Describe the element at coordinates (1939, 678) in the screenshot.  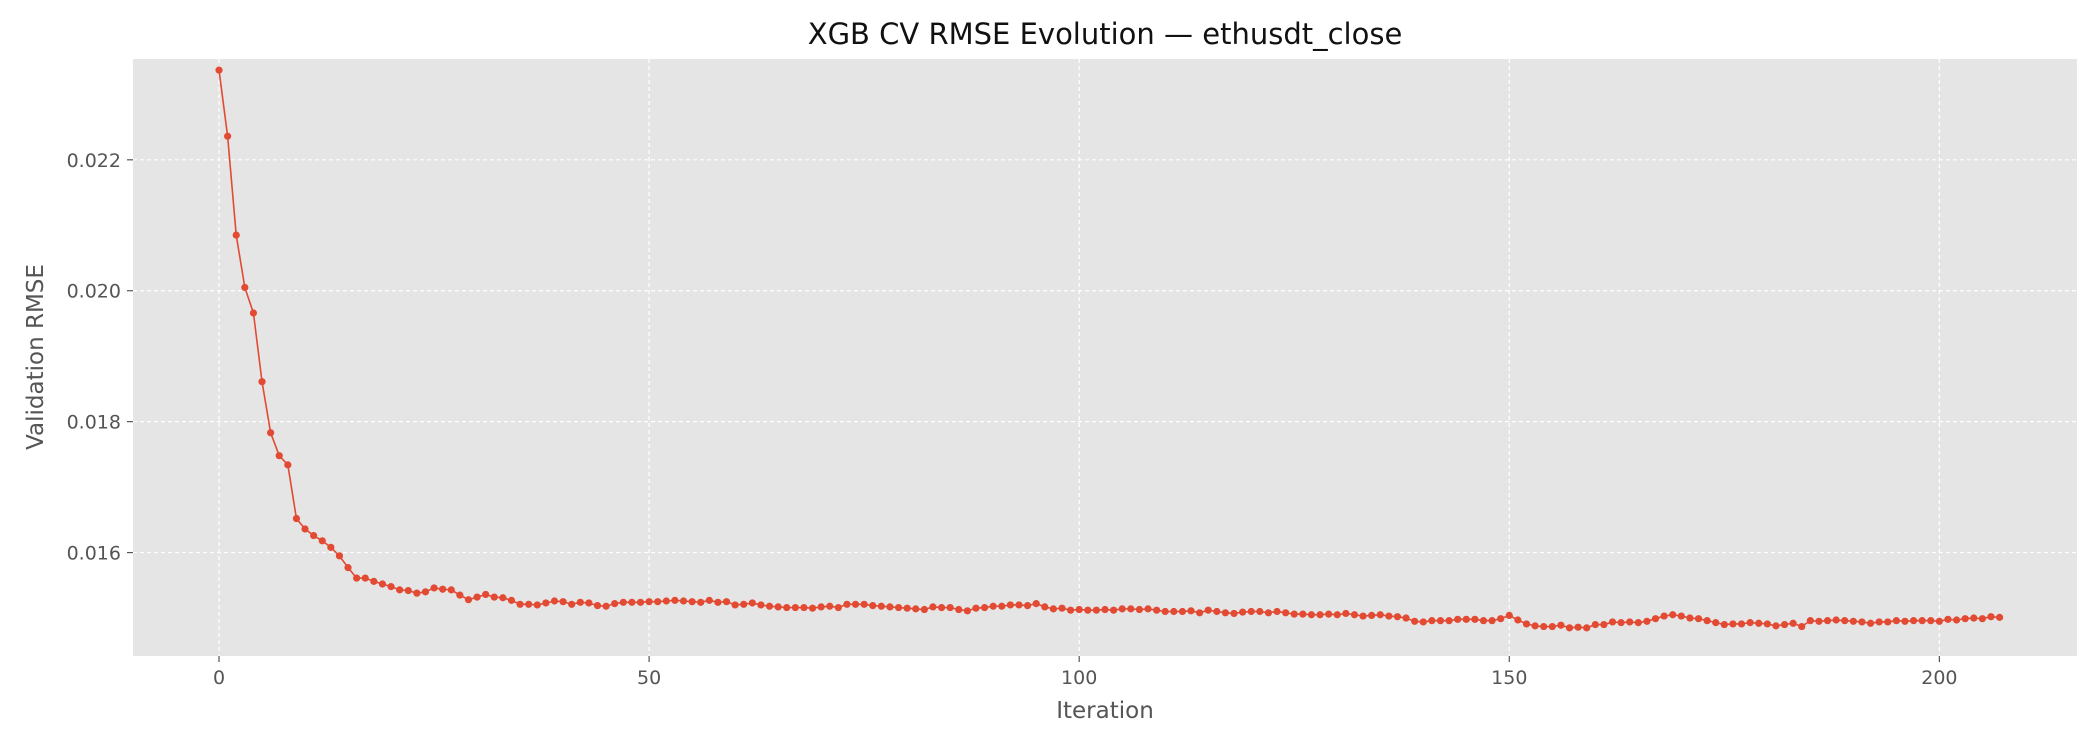
I see `x-tick-label: 200` at that location.